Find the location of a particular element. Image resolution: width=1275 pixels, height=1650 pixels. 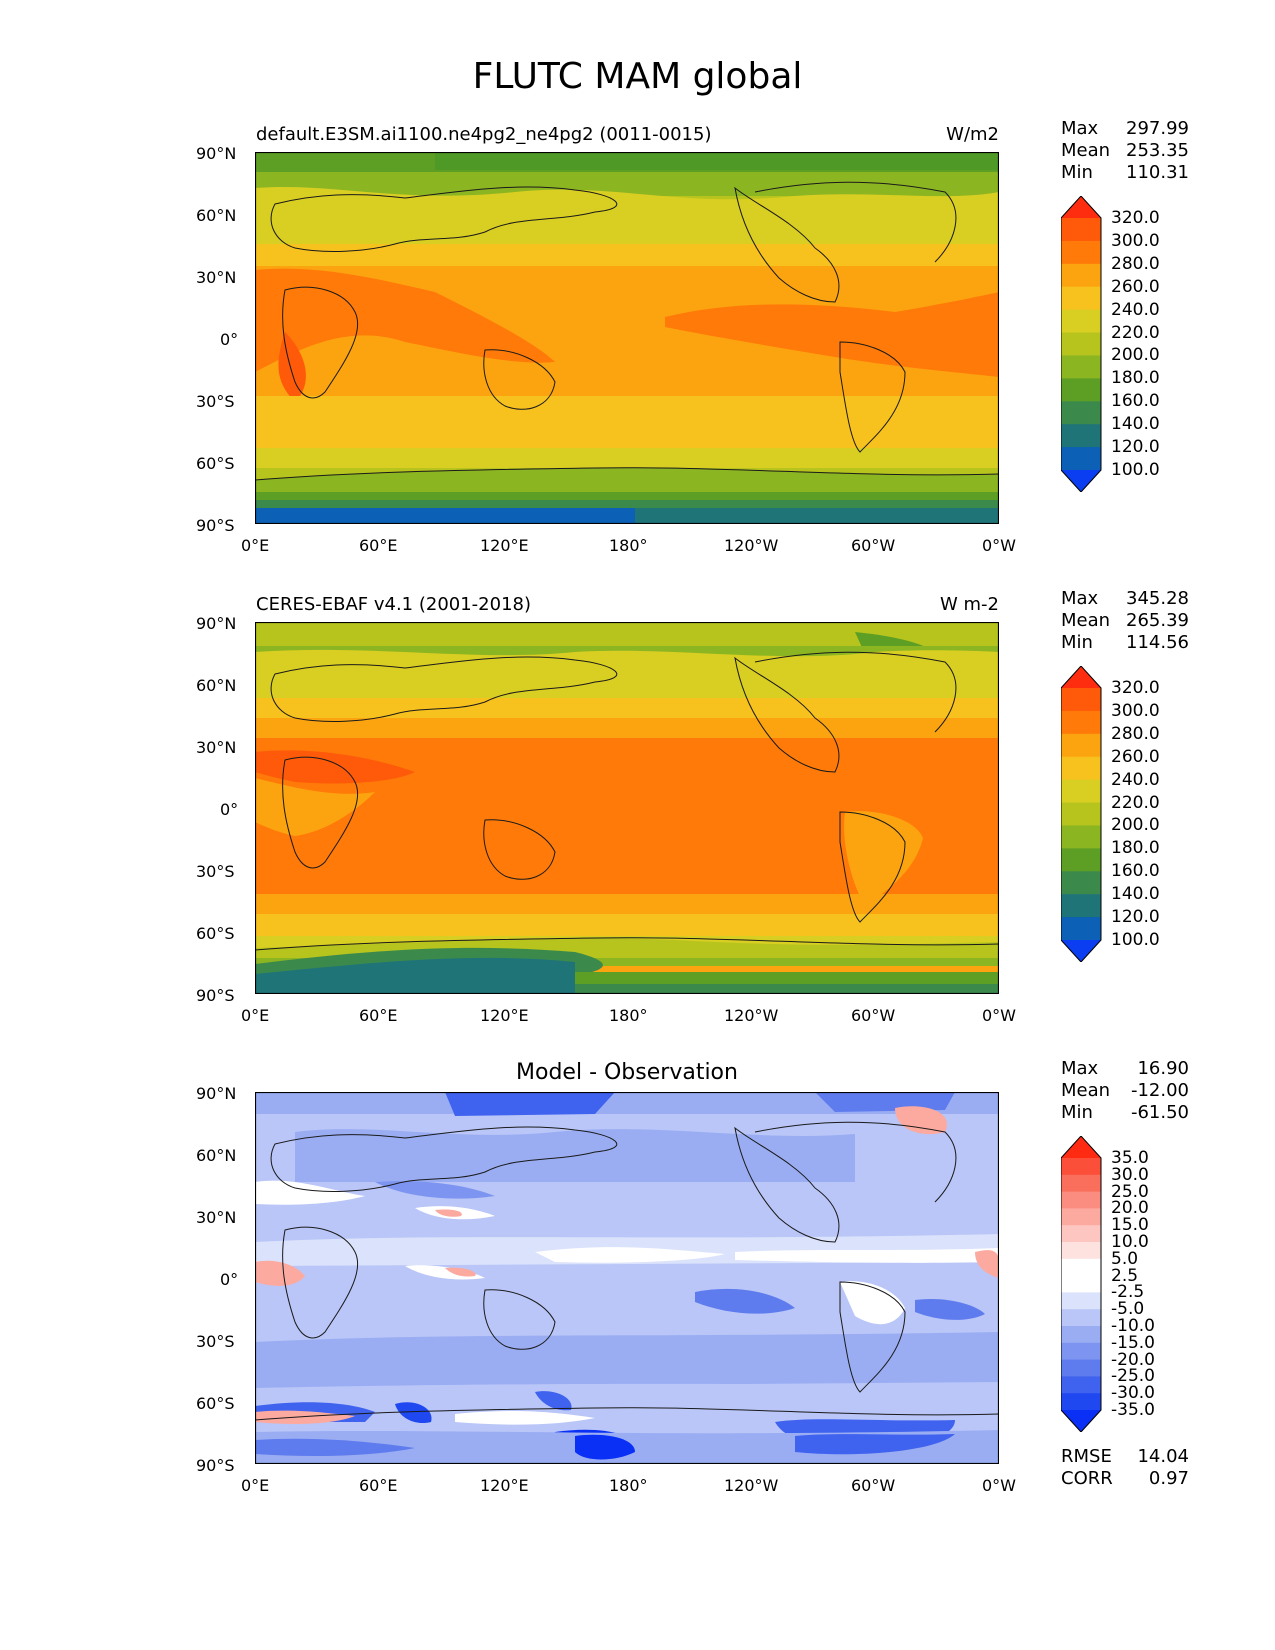

colorbar-tick-label: 20.0 is located at coordinates (1130, 1208).